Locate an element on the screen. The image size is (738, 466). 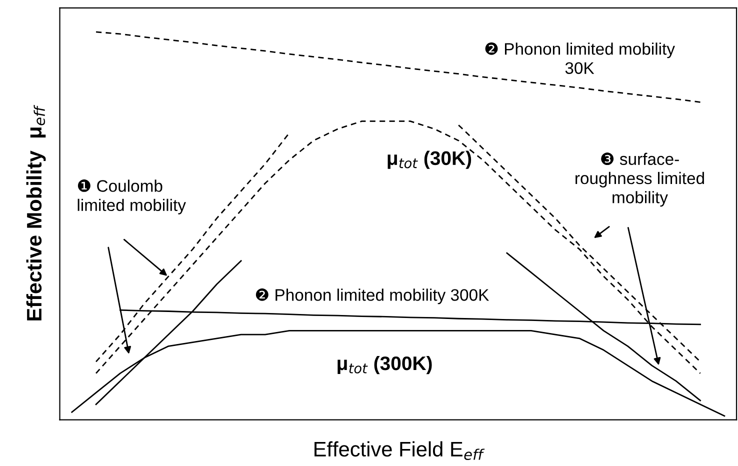
y-axis-title: Effective Mobility μ$_{eff}$ is located at coordinates (36, 212).